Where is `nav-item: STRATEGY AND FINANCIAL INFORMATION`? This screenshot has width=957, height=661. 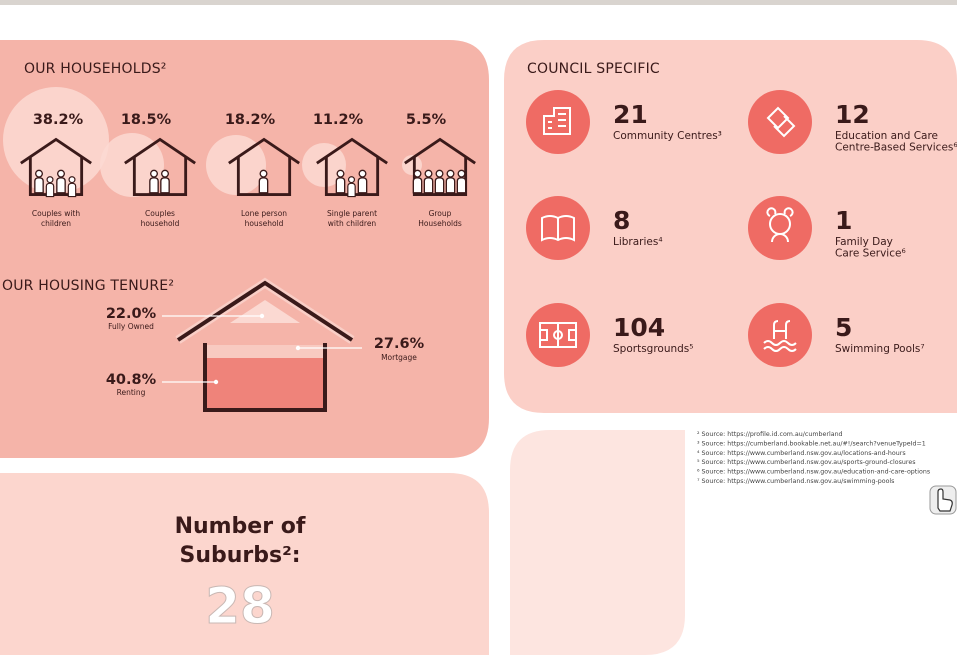 nav-item: STRATEGY AND FINANCIAL INFORMATION is located at coordinates (745, 1).